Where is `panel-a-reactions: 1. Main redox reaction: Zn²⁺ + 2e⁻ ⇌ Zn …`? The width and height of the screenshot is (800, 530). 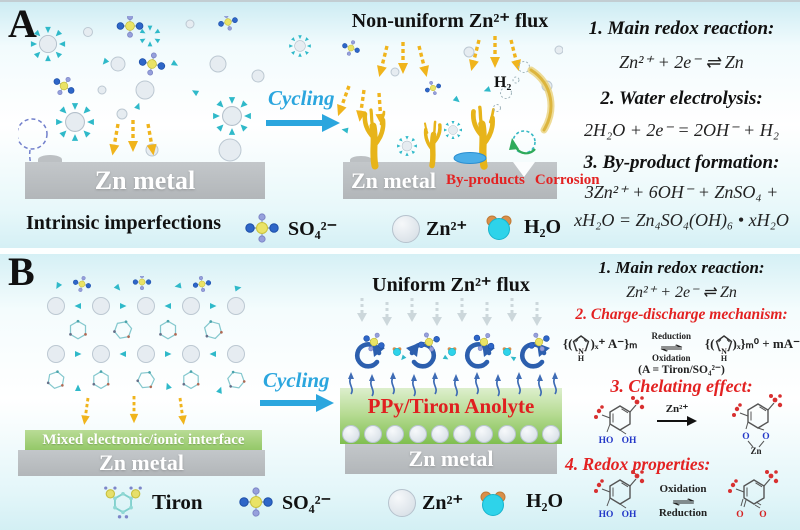 panel-a-reactions: 1. Main redox reaction: Zn²⁺ + 2e⁻ ⇌ Zn … is located at coordinates (681, 125).